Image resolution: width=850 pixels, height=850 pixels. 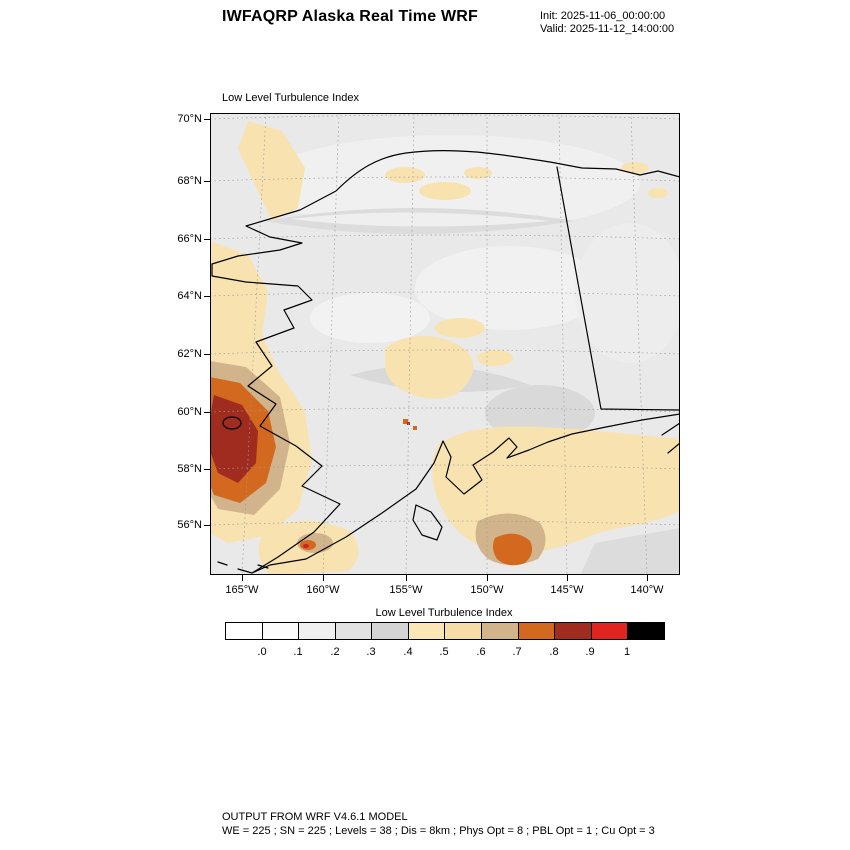 I want to click on lon-label-145w: 145°W, so click(x=567, y=590).